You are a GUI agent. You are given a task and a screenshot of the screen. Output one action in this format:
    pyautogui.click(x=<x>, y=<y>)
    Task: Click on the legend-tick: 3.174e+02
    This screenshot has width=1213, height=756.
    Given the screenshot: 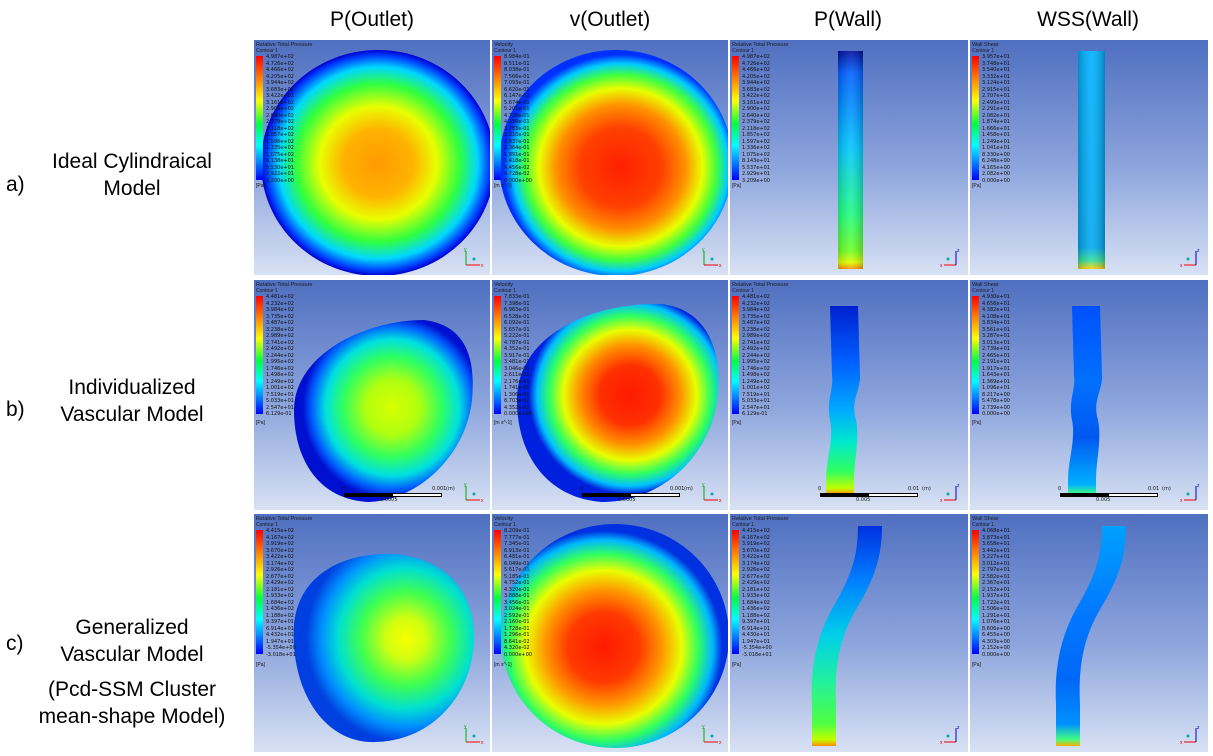 What is the action you would take?
    pyautogui.click(x=280, y=563)
    